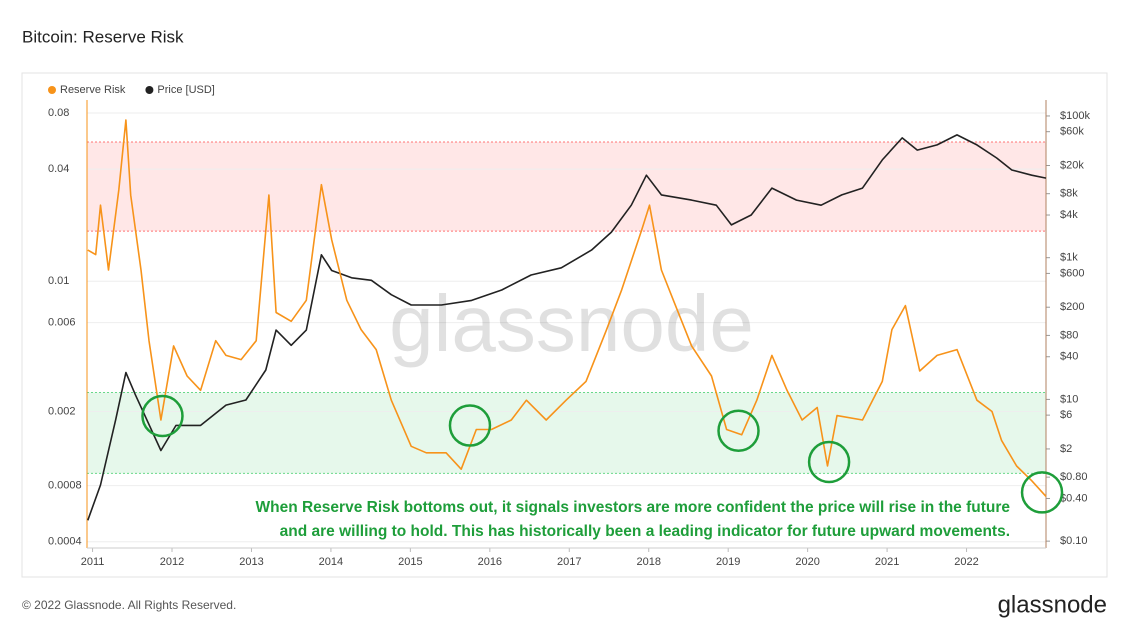 This screenshot has width=1130, height=633. Describe the element at coordinates (569, 562) in the screenshot. I see `x-tick-label: 2017` at that location.